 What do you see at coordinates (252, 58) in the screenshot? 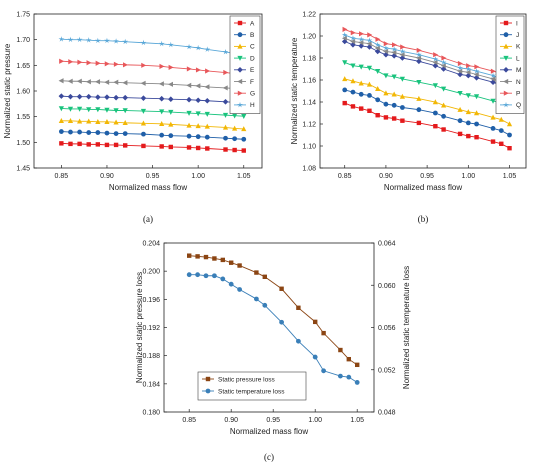
I see `legend-label: D` at bounding box center [252, 58].